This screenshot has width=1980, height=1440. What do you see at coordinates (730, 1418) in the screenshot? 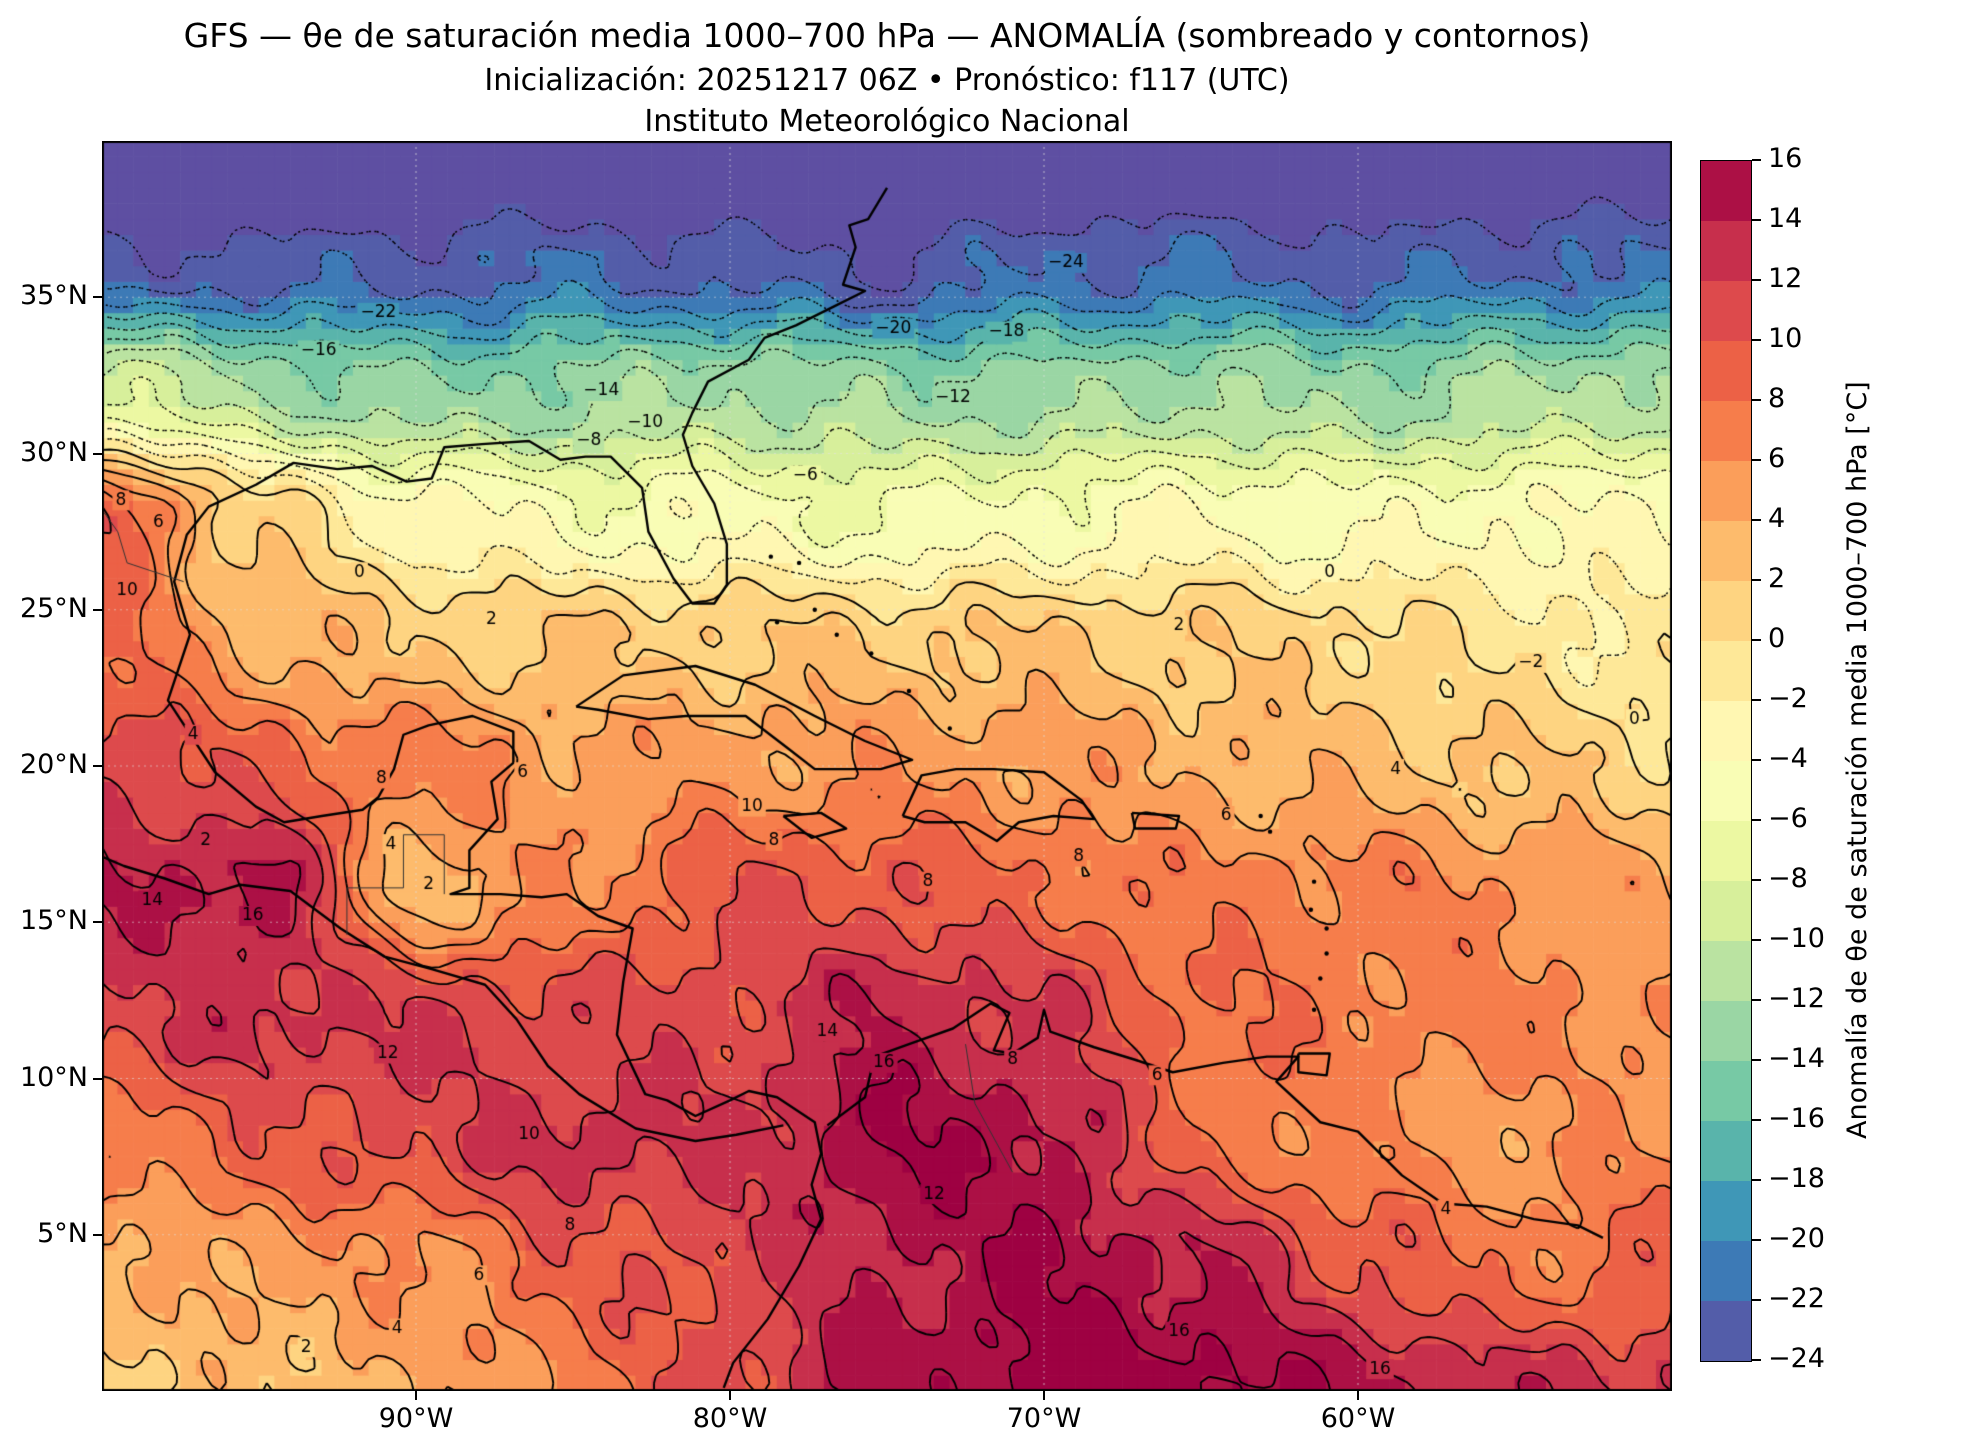
I see `x-axis-tick-label: 80°W` at bounding box center [730, 1418].